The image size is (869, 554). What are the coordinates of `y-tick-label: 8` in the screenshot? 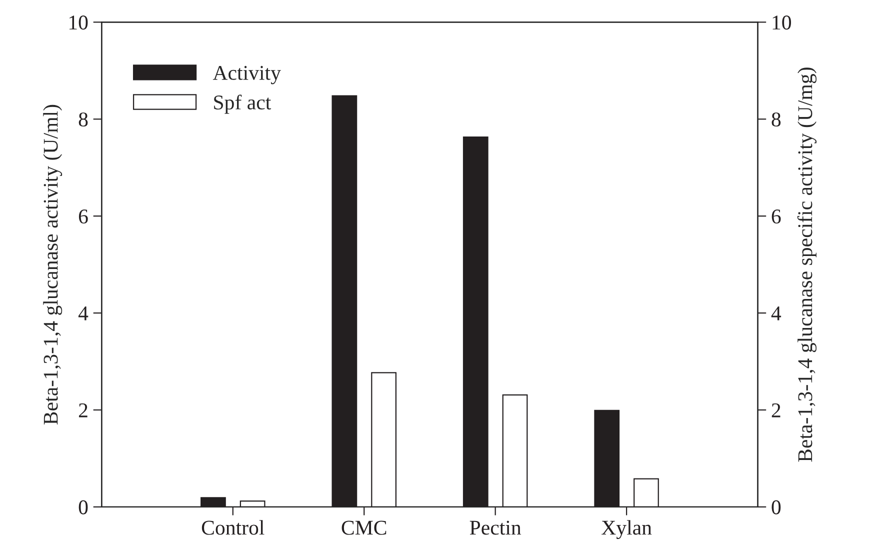 It's located at (83, 119).